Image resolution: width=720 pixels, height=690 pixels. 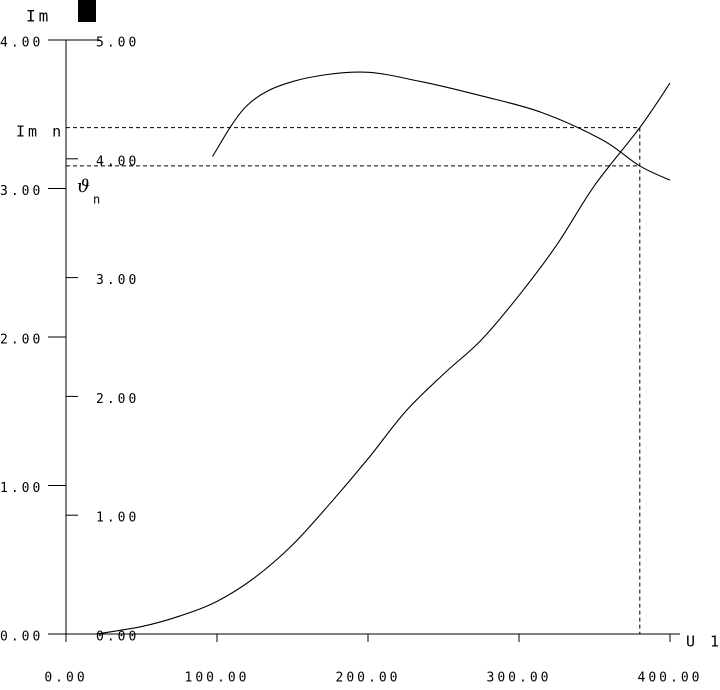 I want to click on y-tick-label: 2.00, so click(x=21, y=340).